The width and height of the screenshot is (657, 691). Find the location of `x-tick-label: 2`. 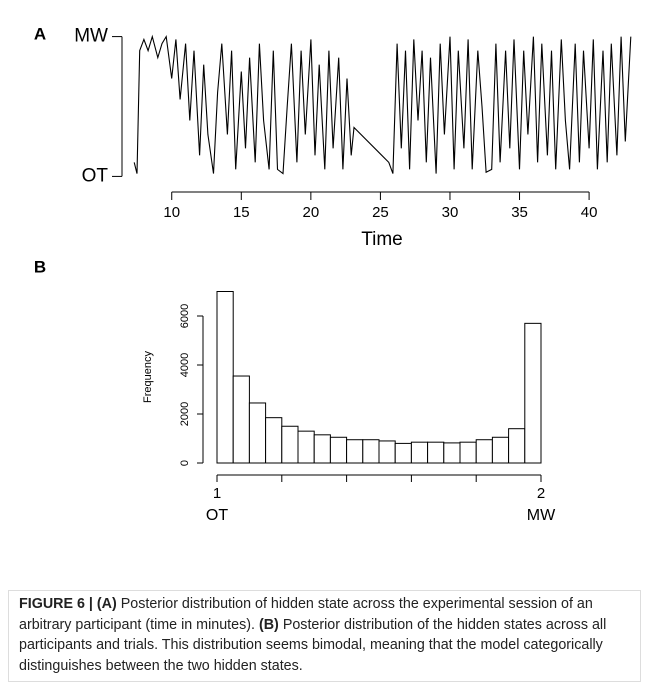

x-tick-label: 2 is located at coordinates (541, 493).